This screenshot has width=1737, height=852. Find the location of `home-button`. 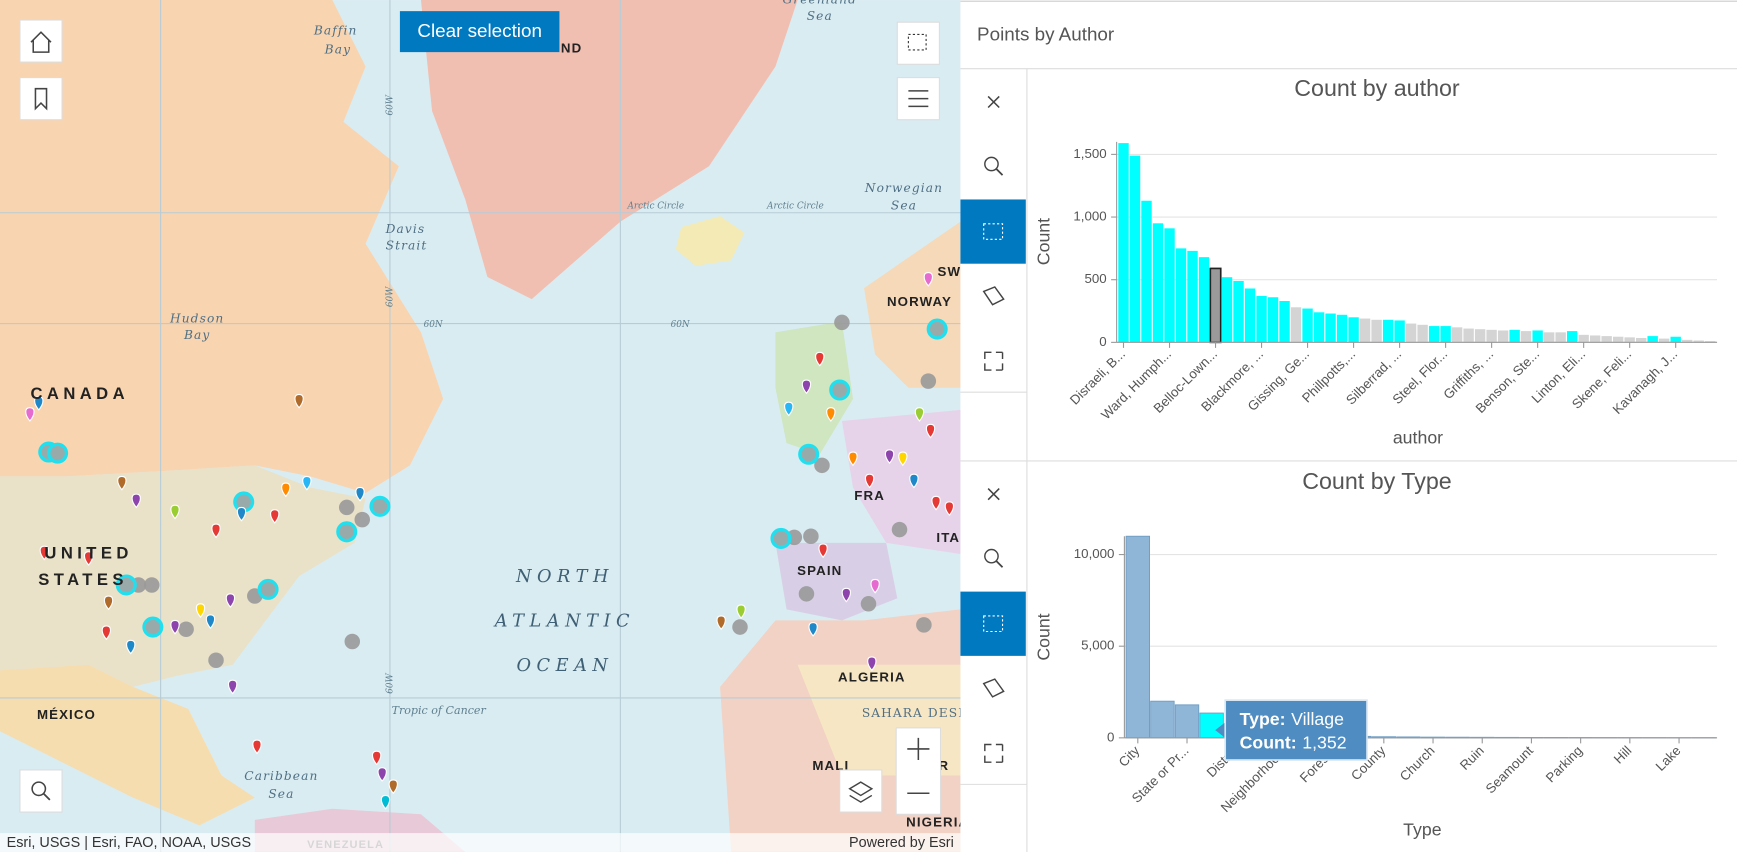

home-button is located at coordinates (41, 41).